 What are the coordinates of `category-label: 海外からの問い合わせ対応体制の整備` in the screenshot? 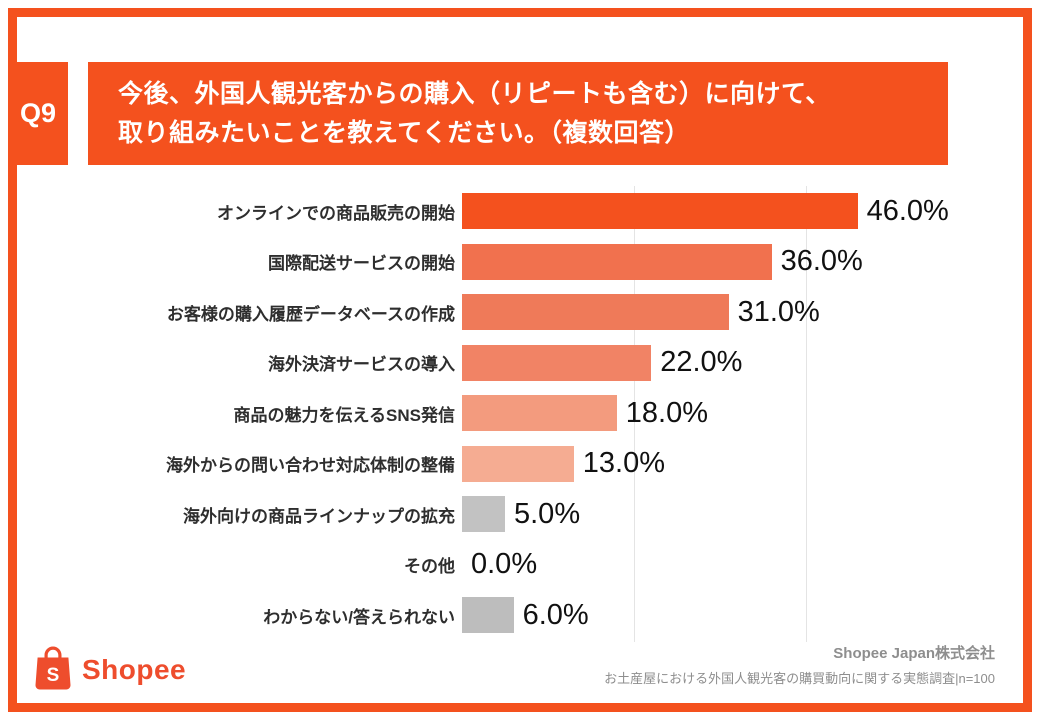 It's located at (310, 466).